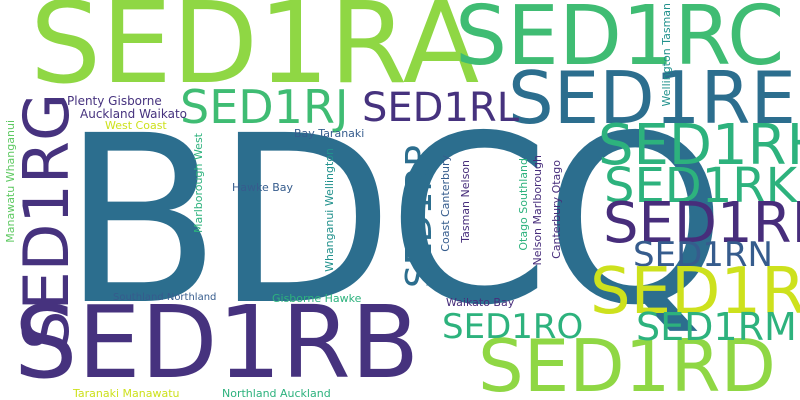 The width and height of the screenshot is (800, 400). I want to click on word-sed1ro: SED1RO, so click(513, 327).